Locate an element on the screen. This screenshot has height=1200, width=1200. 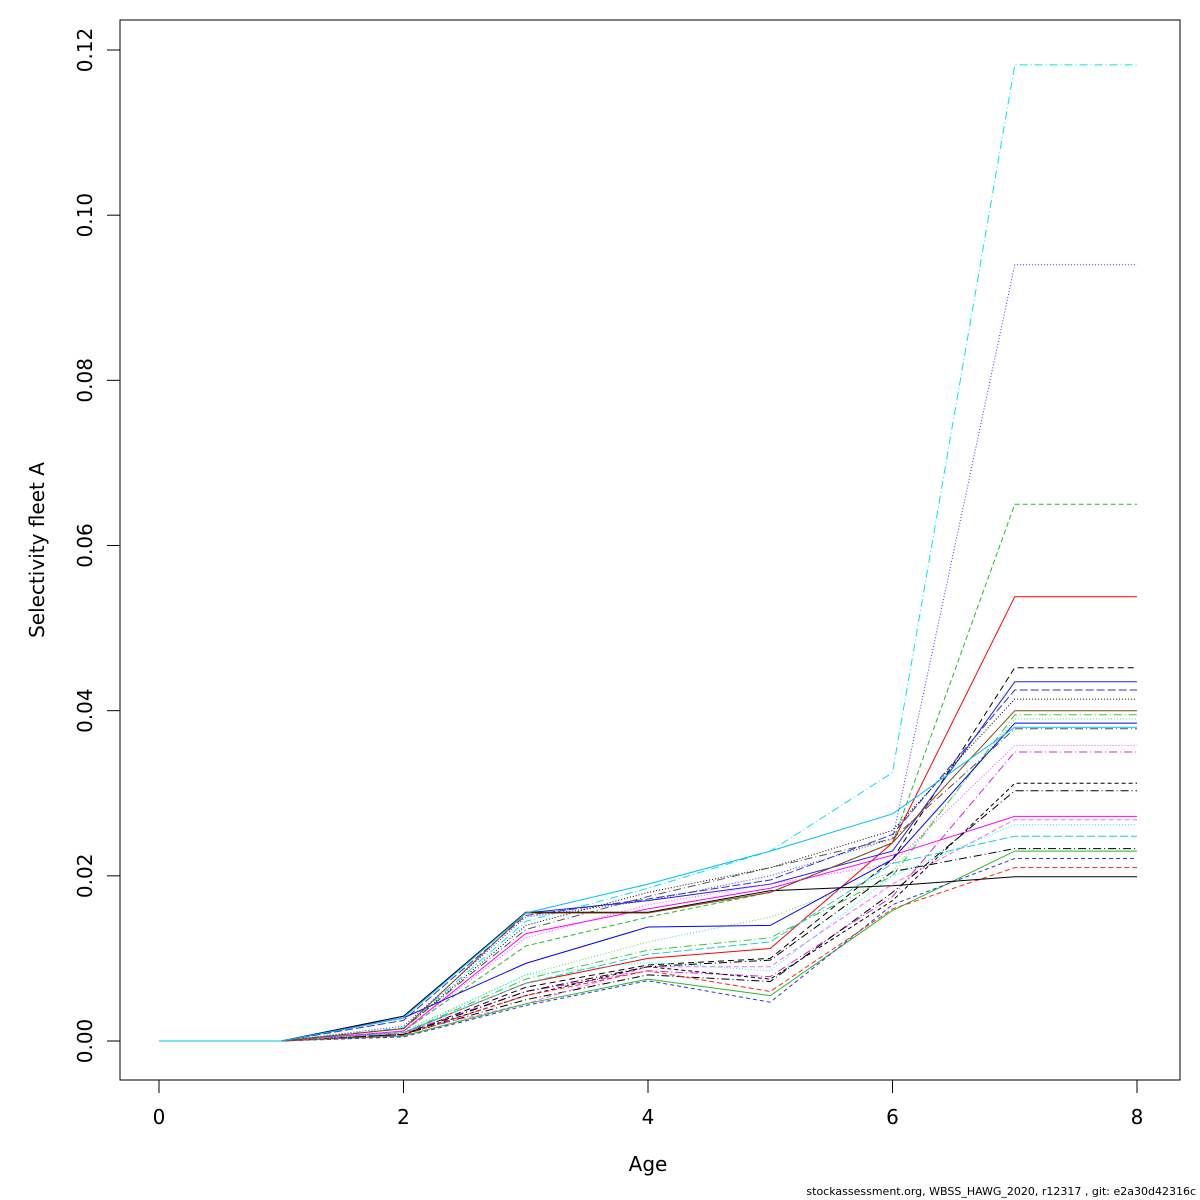
x-axis-label: Age is located at coordinates (648, 1164).